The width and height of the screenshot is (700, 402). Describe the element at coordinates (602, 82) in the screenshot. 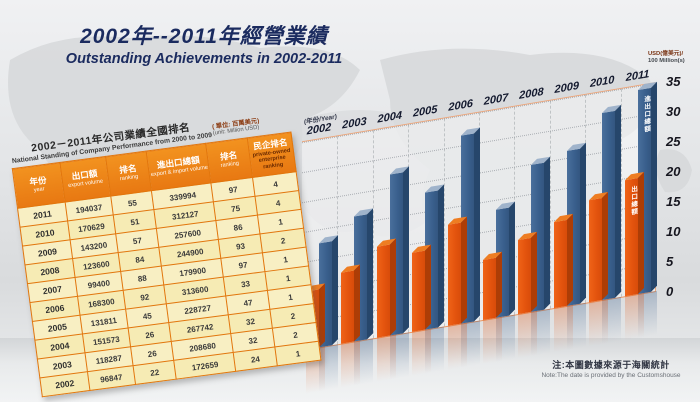

I see `x-tick-label: 2010` at that location.